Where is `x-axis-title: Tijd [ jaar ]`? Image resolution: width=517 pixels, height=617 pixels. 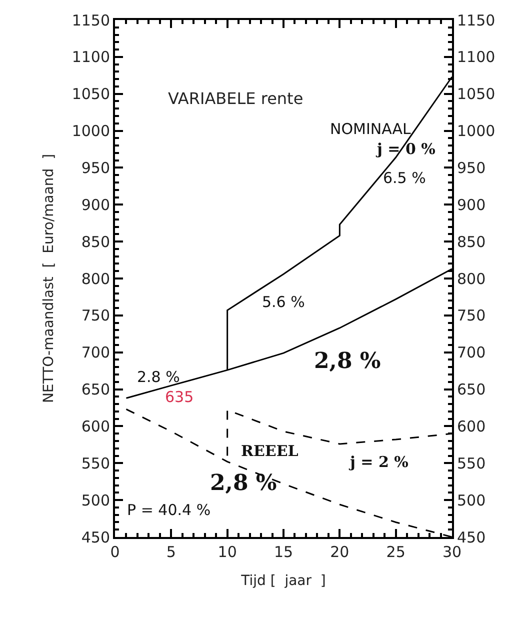 x-axis-title: Tijd [ jaar ] is located at coordinates (283, 580).